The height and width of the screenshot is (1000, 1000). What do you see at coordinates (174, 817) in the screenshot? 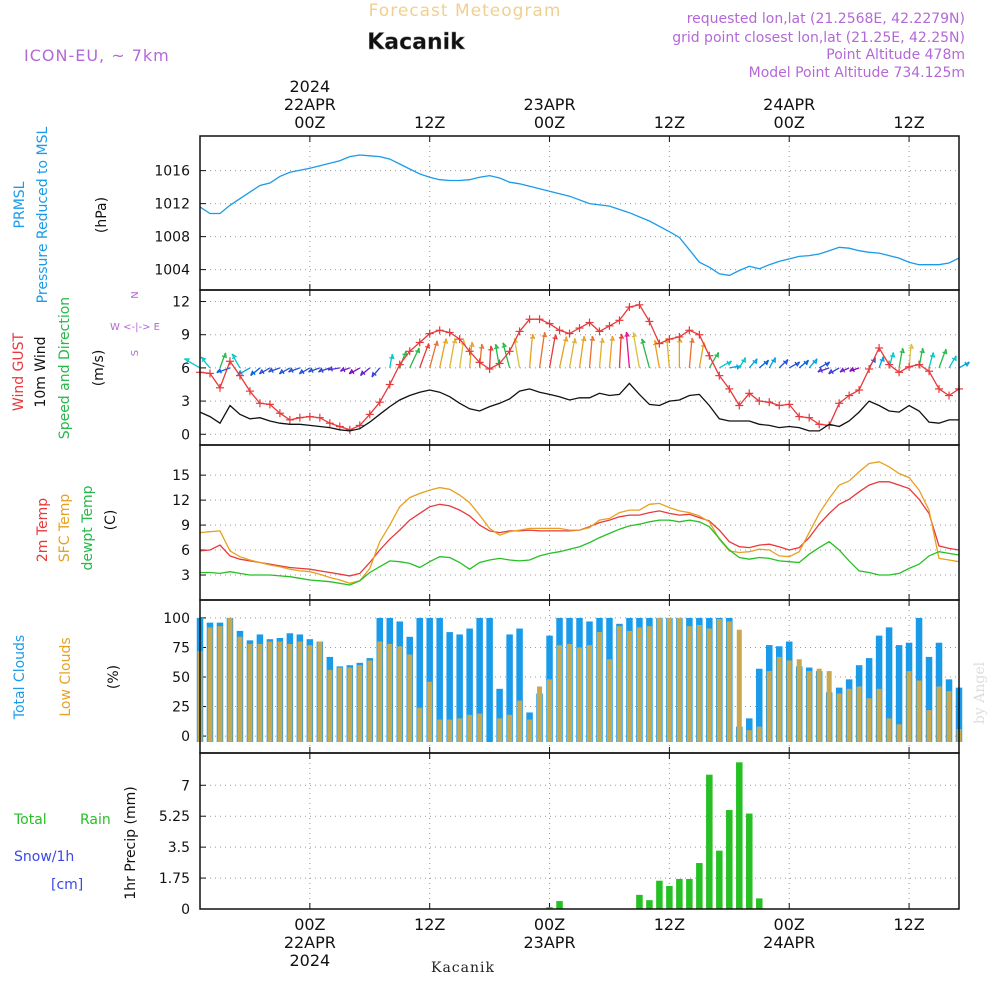
I see `y-tick-label: 5.25` at bounding box center [174, 817].